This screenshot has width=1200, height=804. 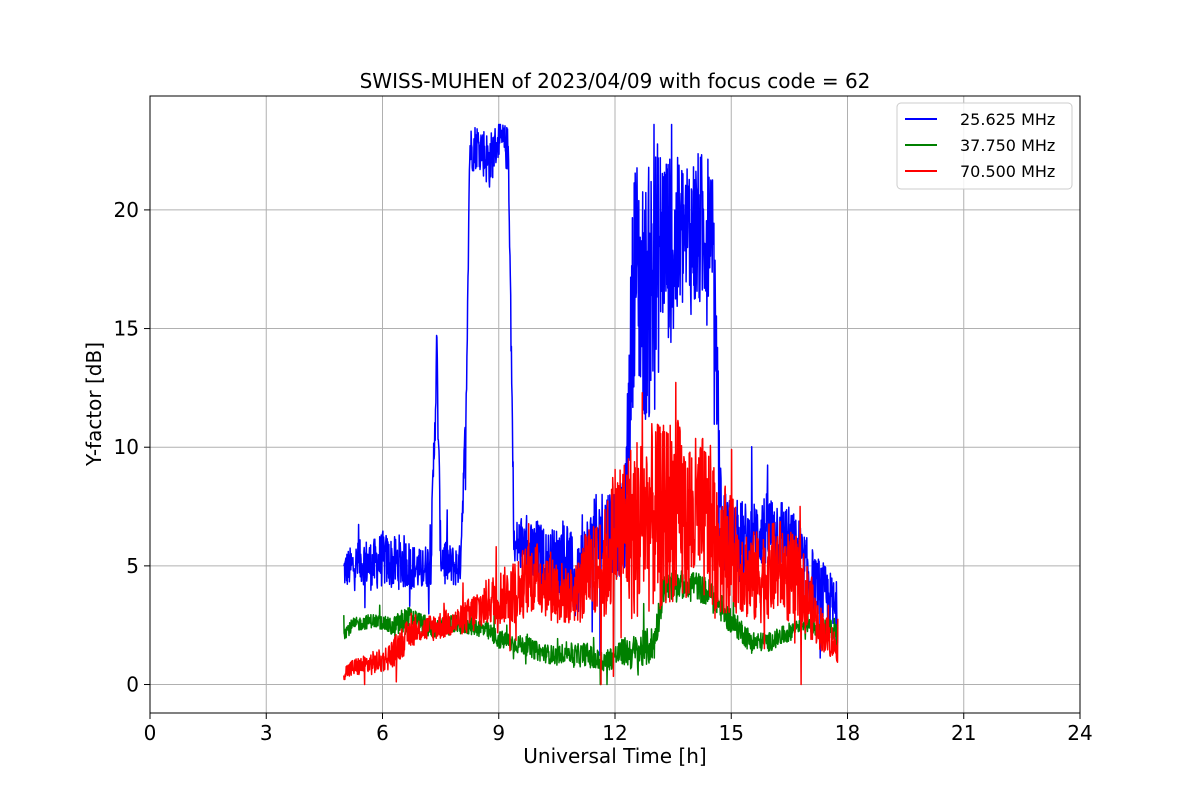 I want to click on legend-box, so click(x=984, y=146).